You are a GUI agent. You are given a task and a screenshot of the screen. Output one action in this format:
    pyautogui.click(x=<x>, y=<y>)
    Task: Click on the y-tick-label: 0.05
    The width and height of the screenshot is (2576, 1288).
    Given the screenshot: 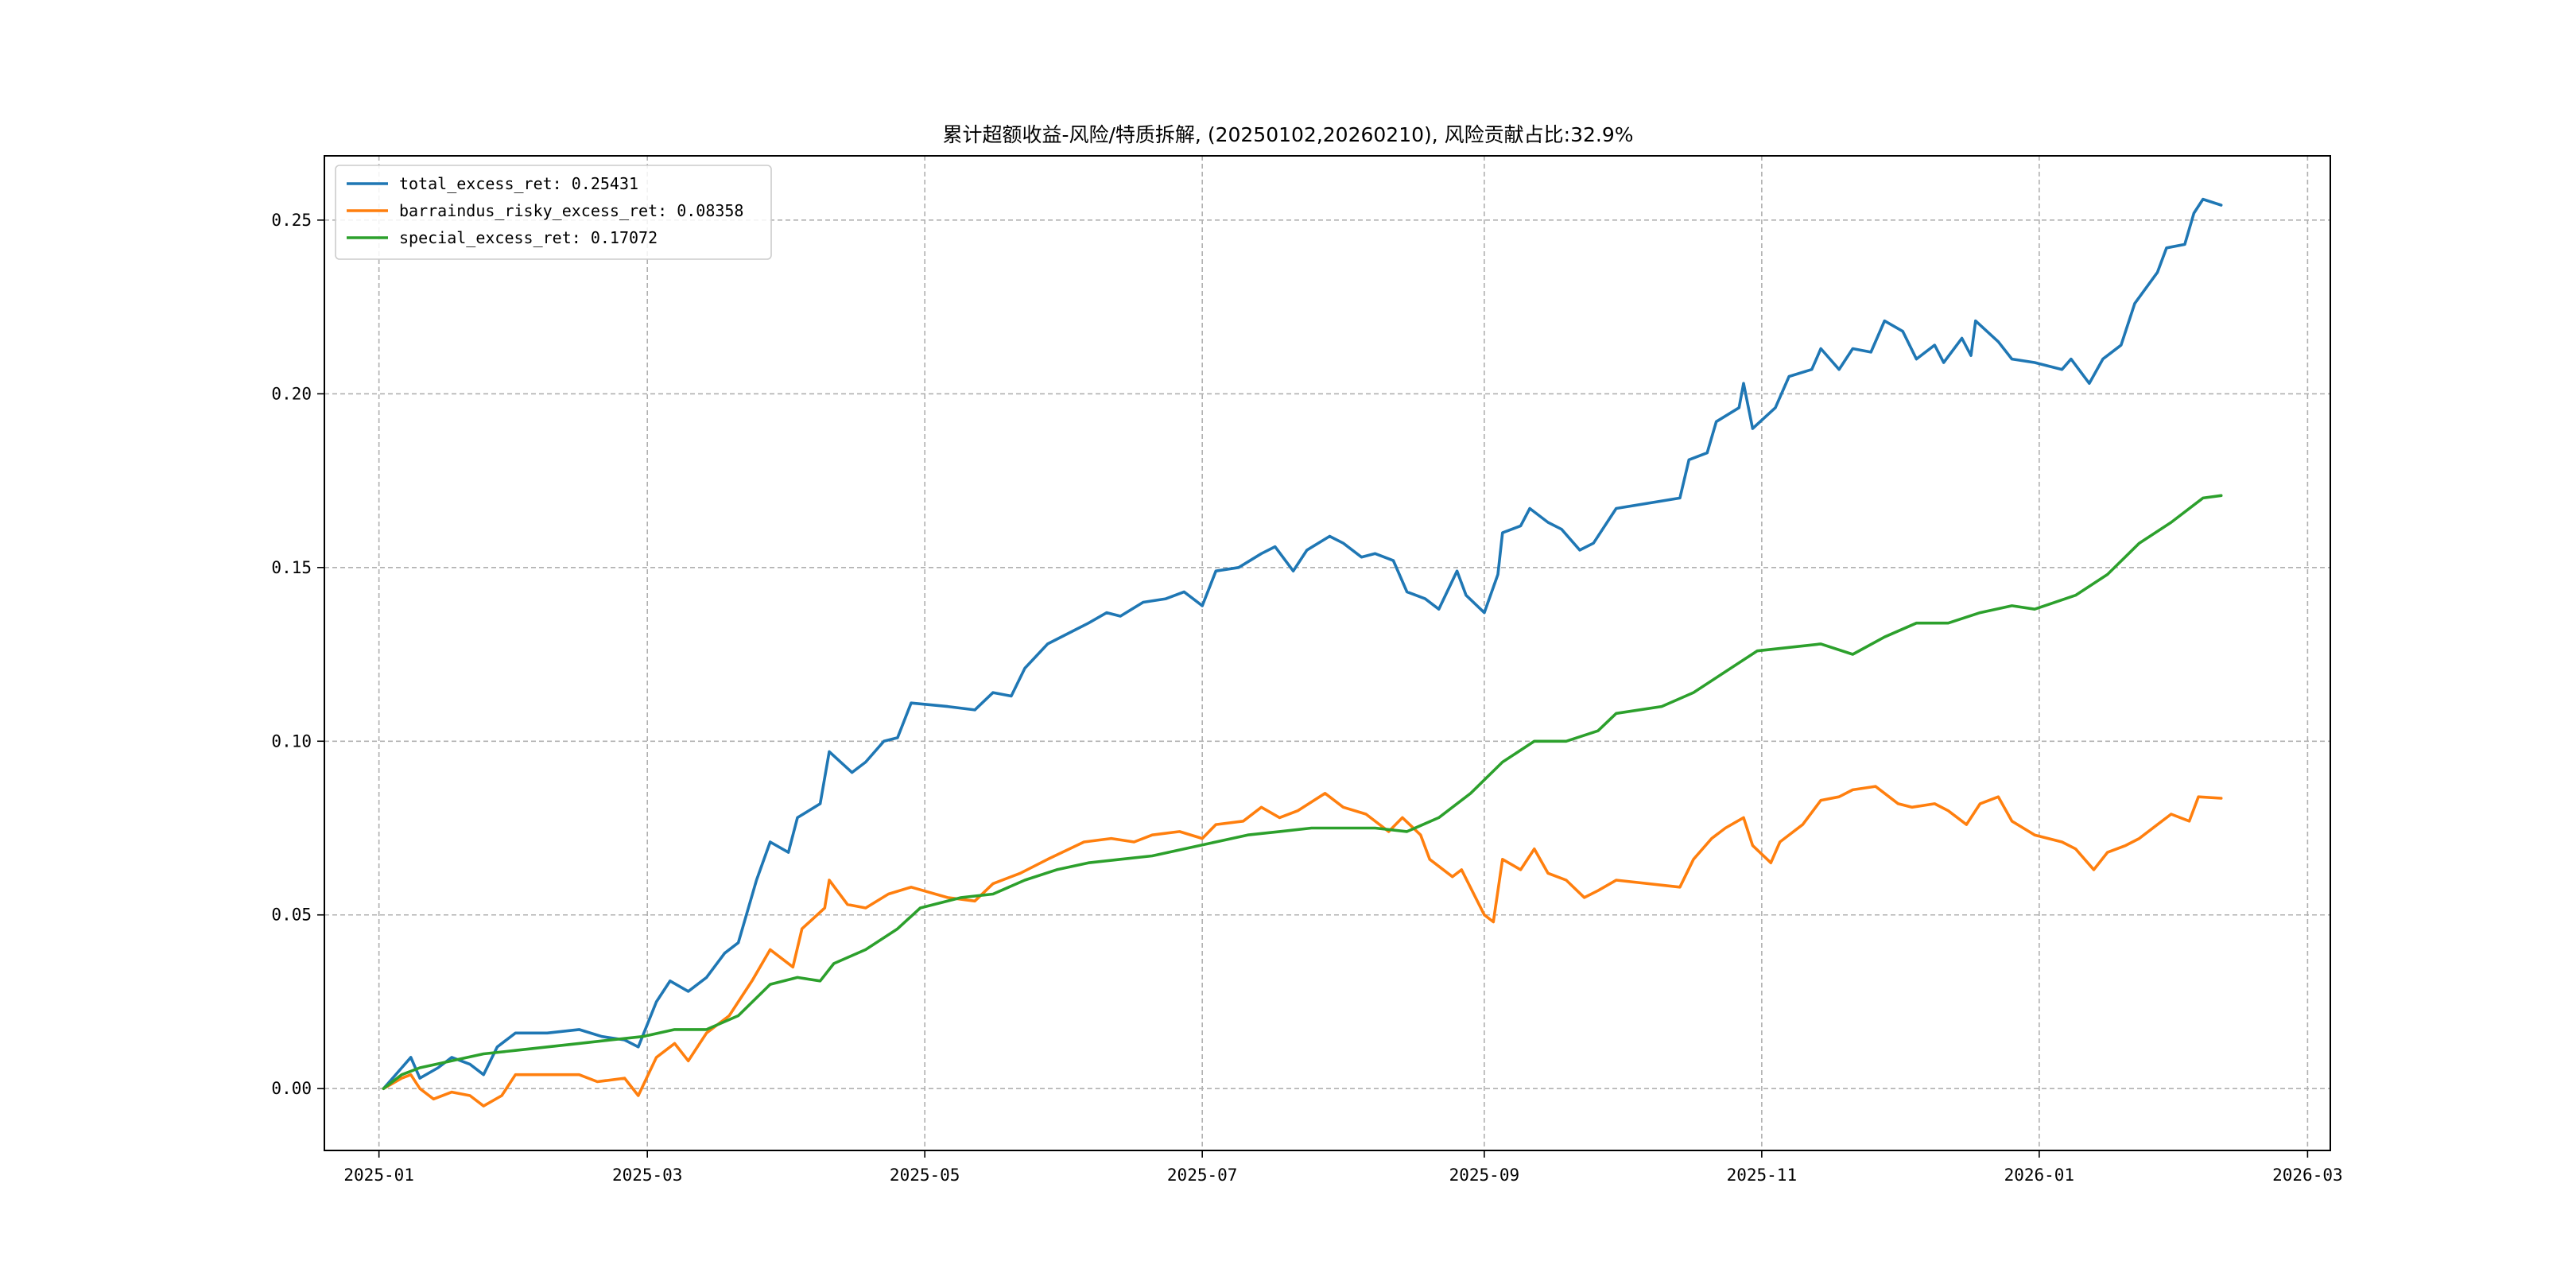 What is the action you would take?
    pyautogui.click(x=292, y=916)
    